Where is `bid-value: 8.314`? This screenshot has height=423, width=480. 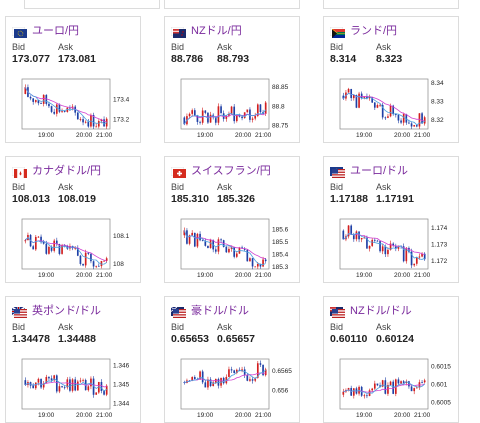 bid-value: 8.314 is located at coordinates (343, 59).